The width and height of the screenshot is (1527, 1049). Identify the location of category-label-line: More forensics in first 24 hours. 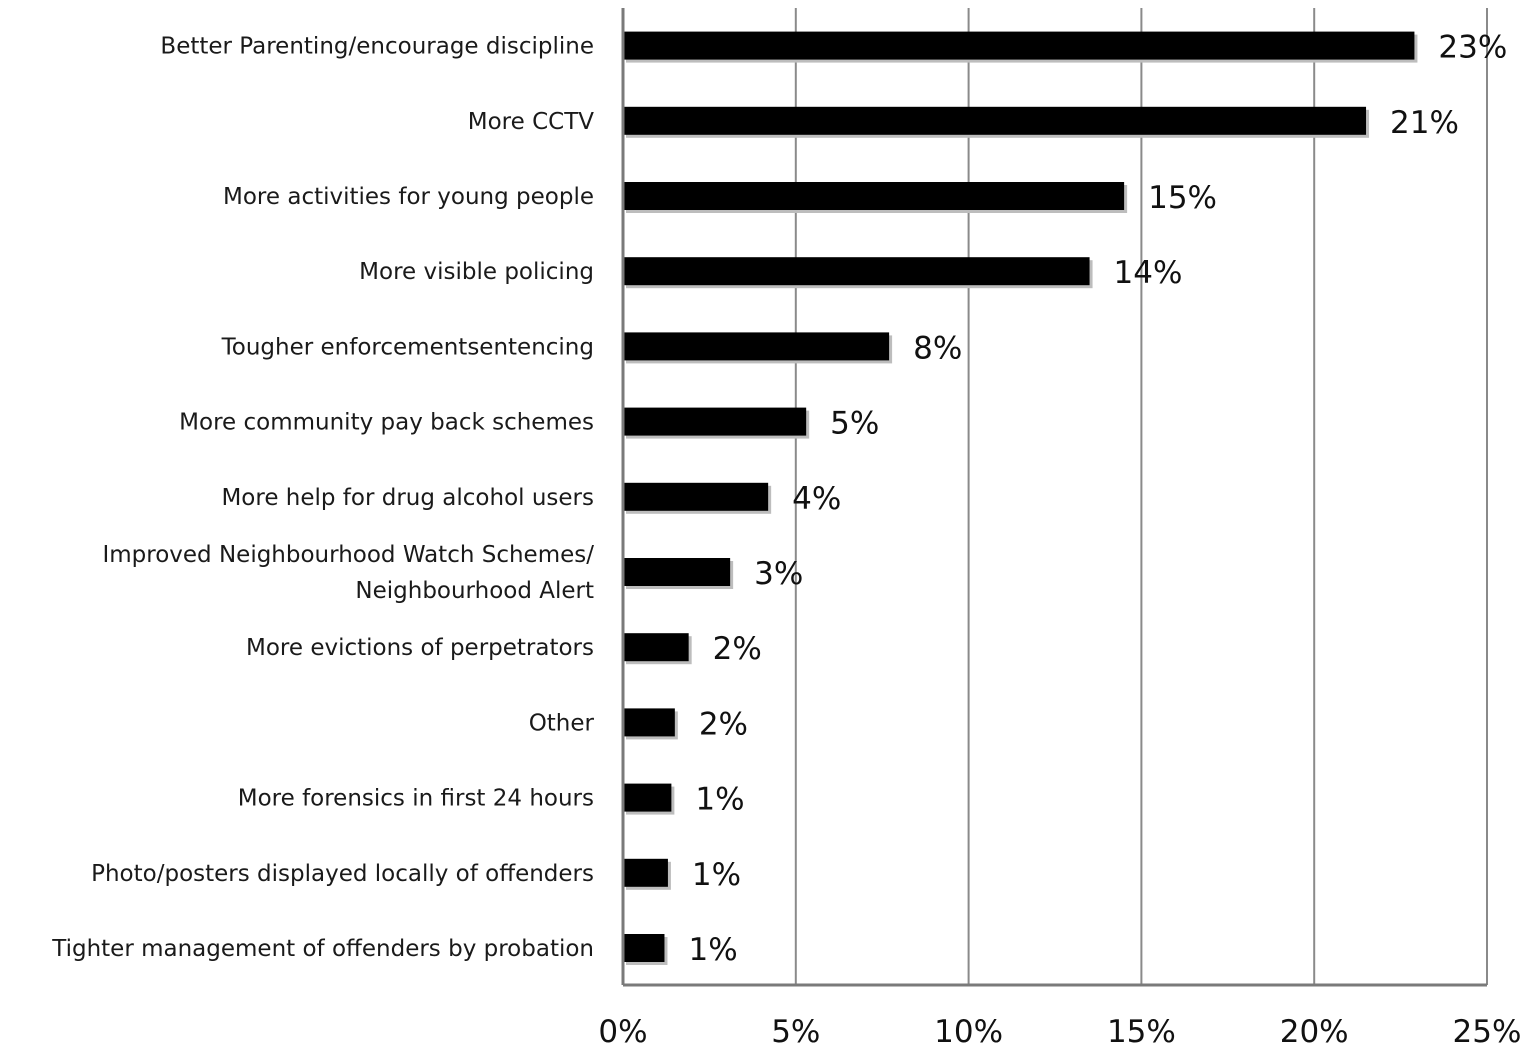
(416, 799).